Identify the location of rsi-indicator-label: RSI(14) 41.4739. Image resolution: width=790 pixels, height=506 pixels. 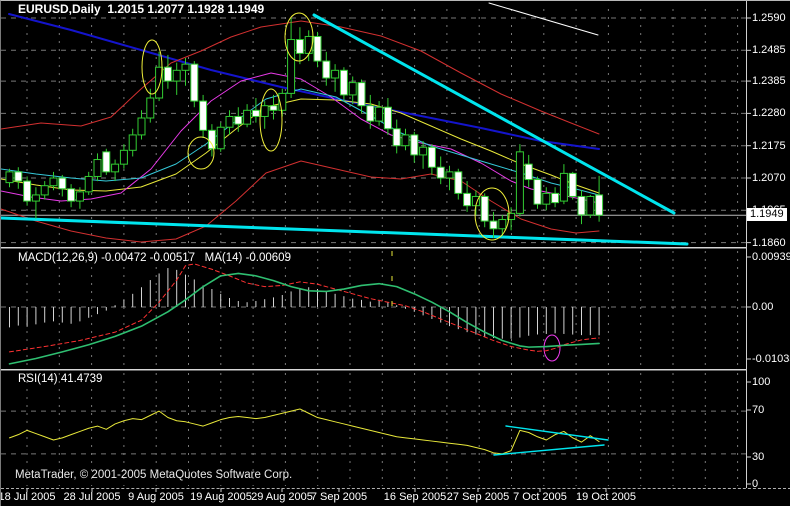
(60, 379).